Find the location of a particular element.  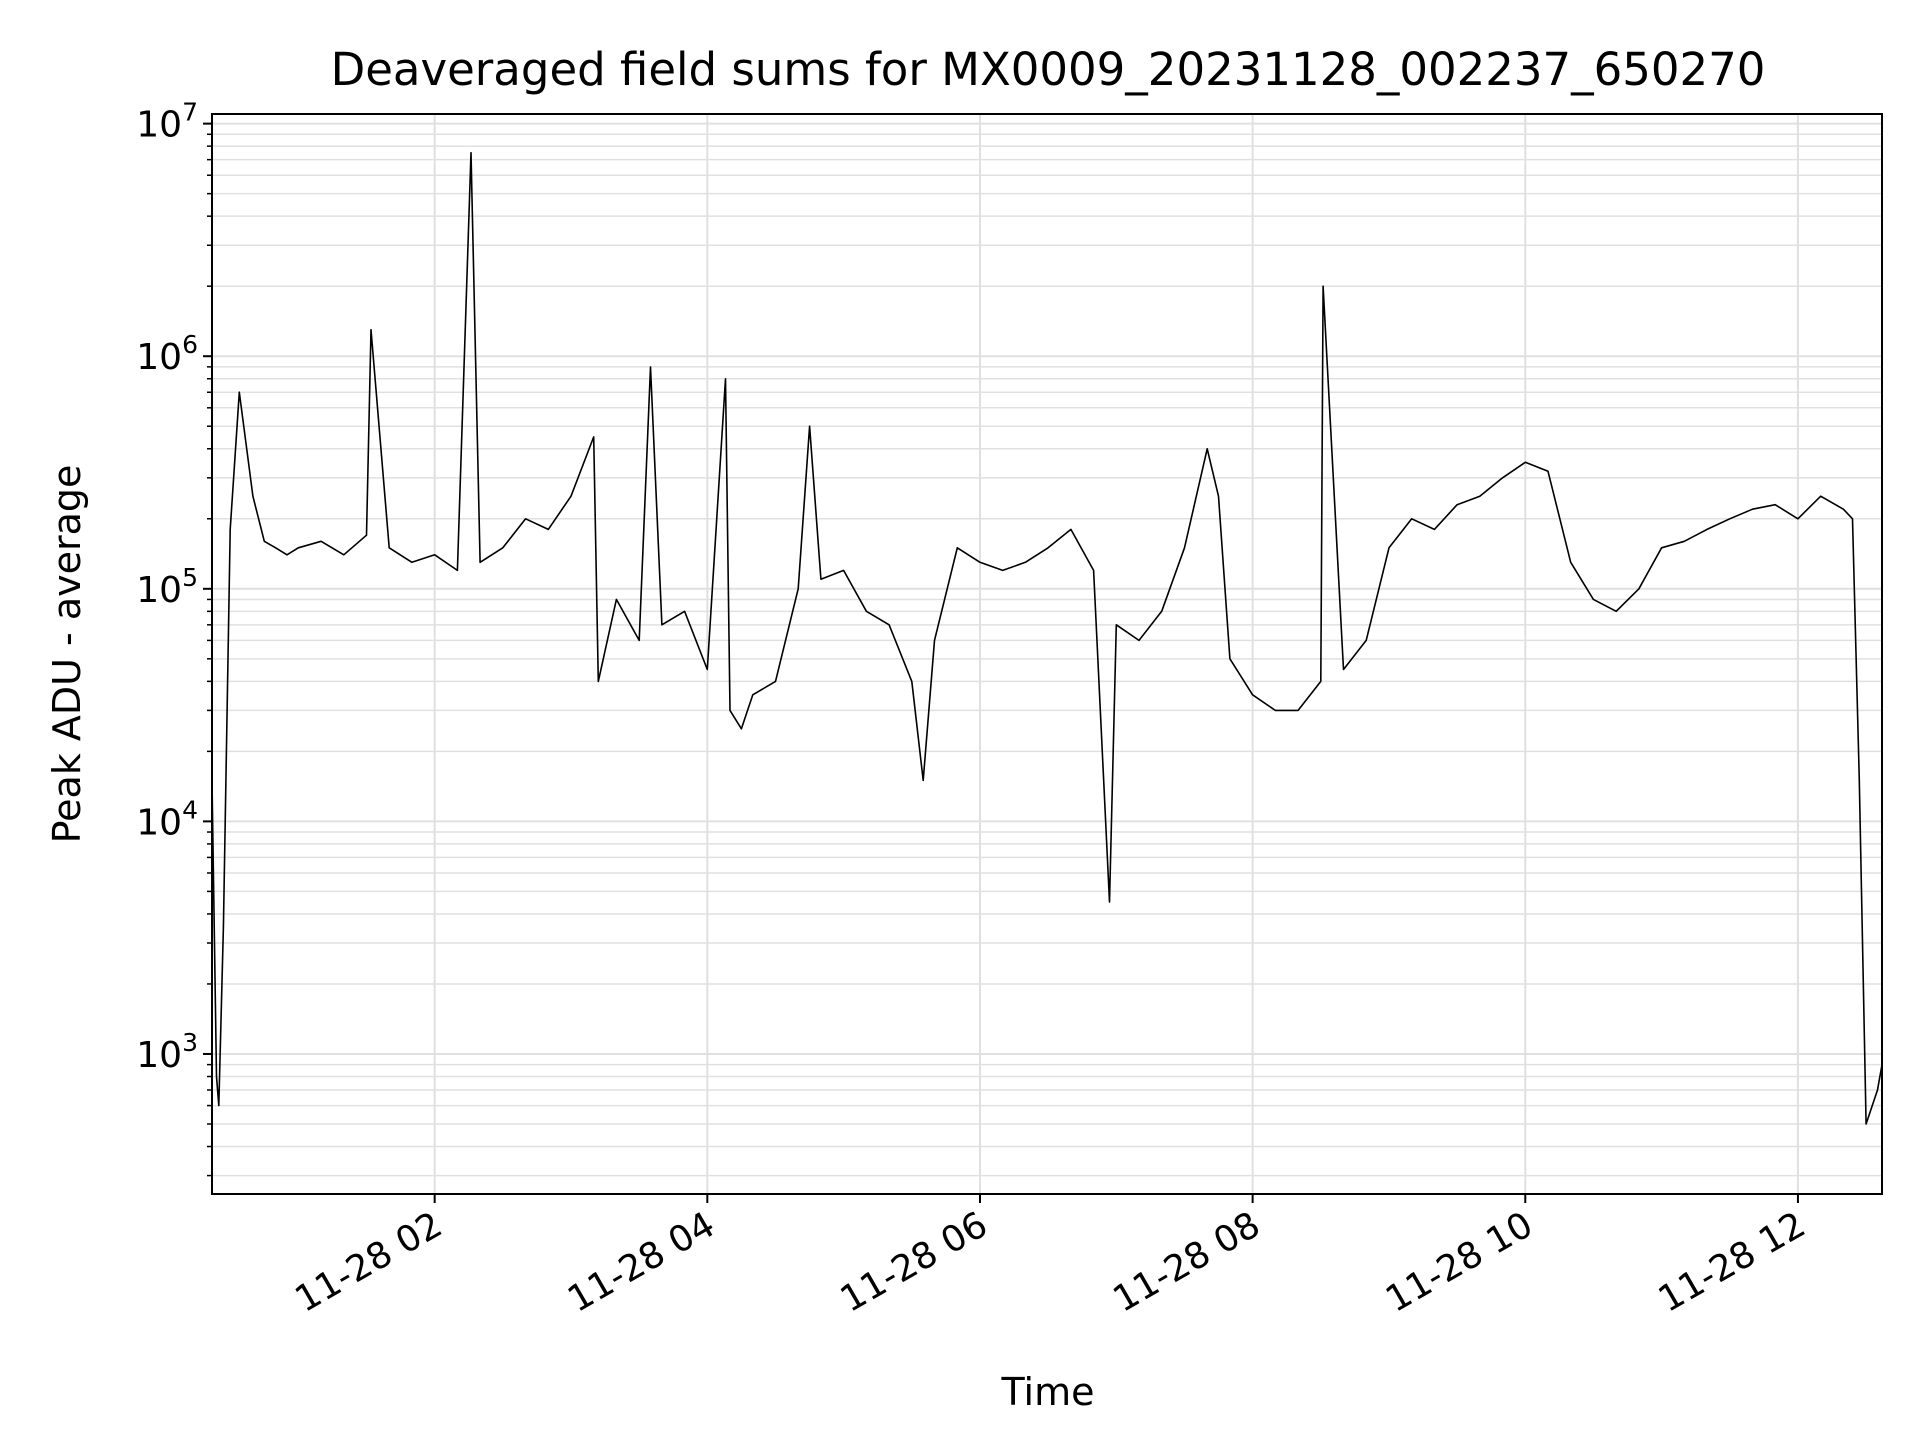

y-tick-label: 10⁶ is located at coordinates (167, 354).